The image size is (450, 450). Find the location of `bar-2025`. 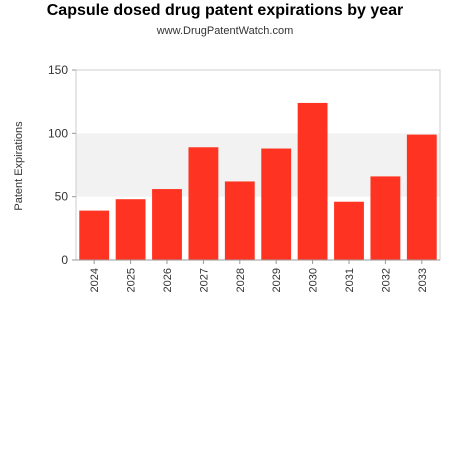

bar-2025 is located at coordinates (130, 229).